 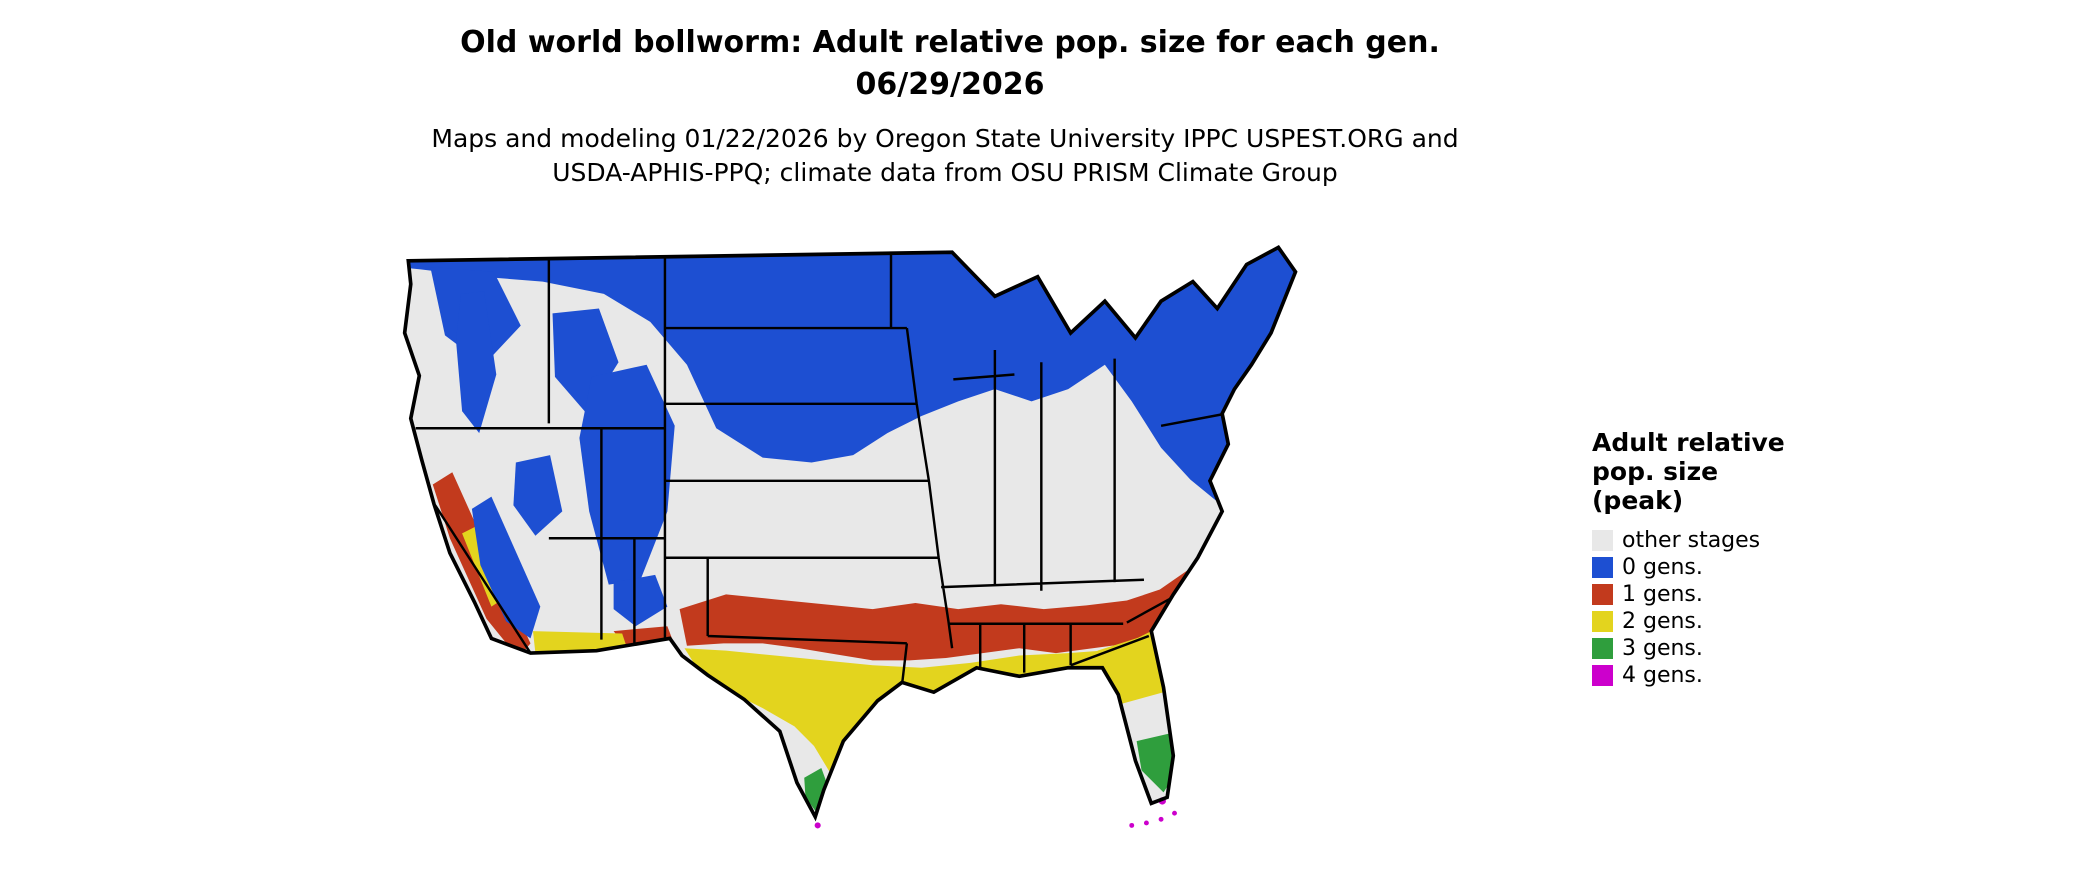 What do you see at coordinates (1732, 621) in the screenshot?
I see `legend-item-2-gens: 2 gens.` at bounding box center [1732, 621].